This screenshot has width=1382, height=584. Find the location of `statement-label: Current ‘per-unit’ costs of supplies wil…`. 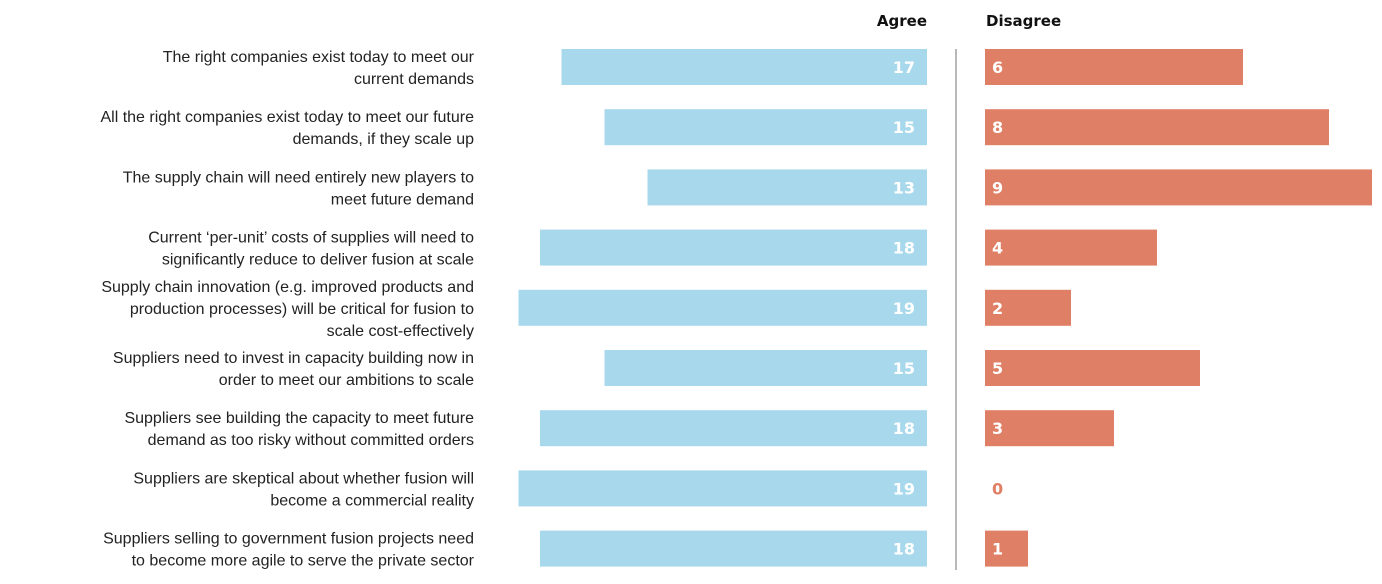

statement-label: Current ‘per-unit’ costs of supplies wil… is located at coordinates (311, 238).